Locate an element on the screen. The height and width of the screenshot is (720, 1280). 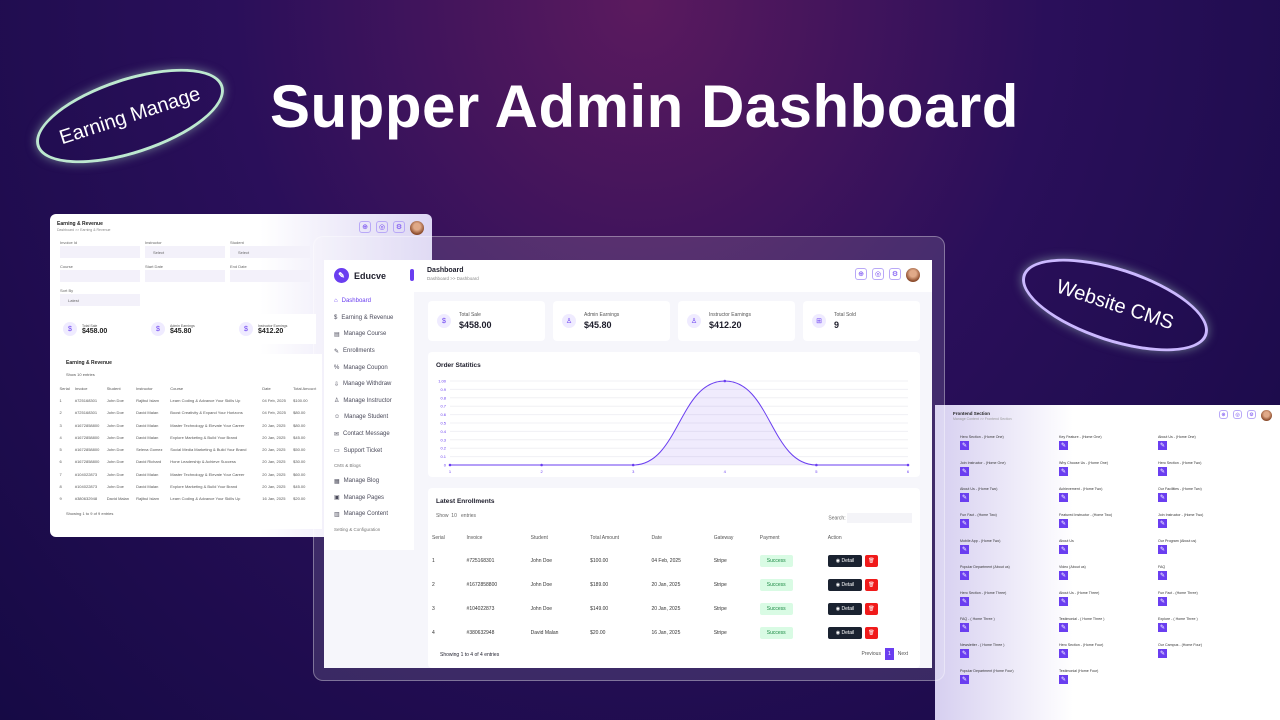
sidebar-item-manage-course: ▤ Manage Course is located at coordinates (369, 334).